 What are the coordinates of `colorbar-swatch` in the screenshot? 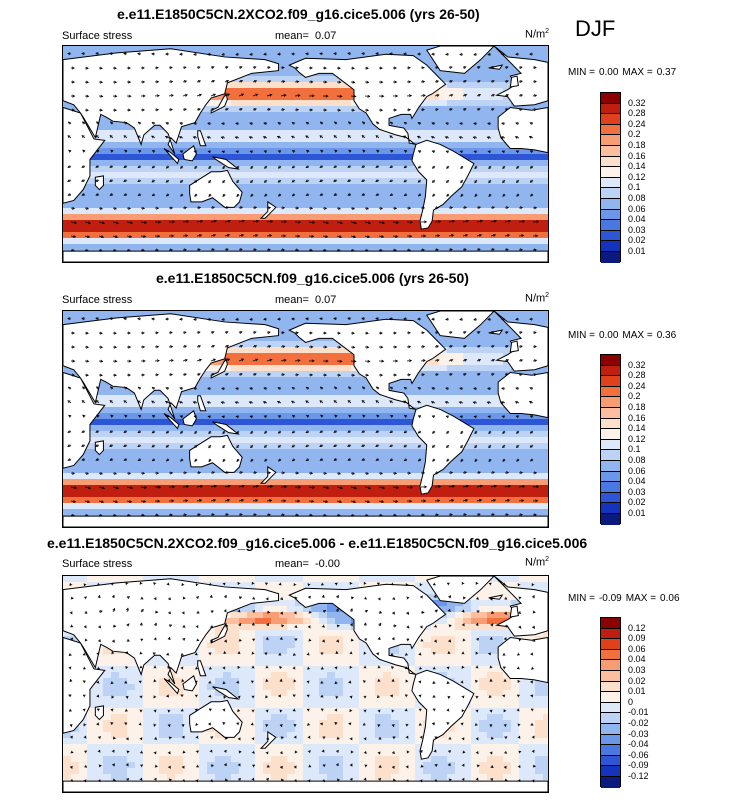 It's located at (610, 424).